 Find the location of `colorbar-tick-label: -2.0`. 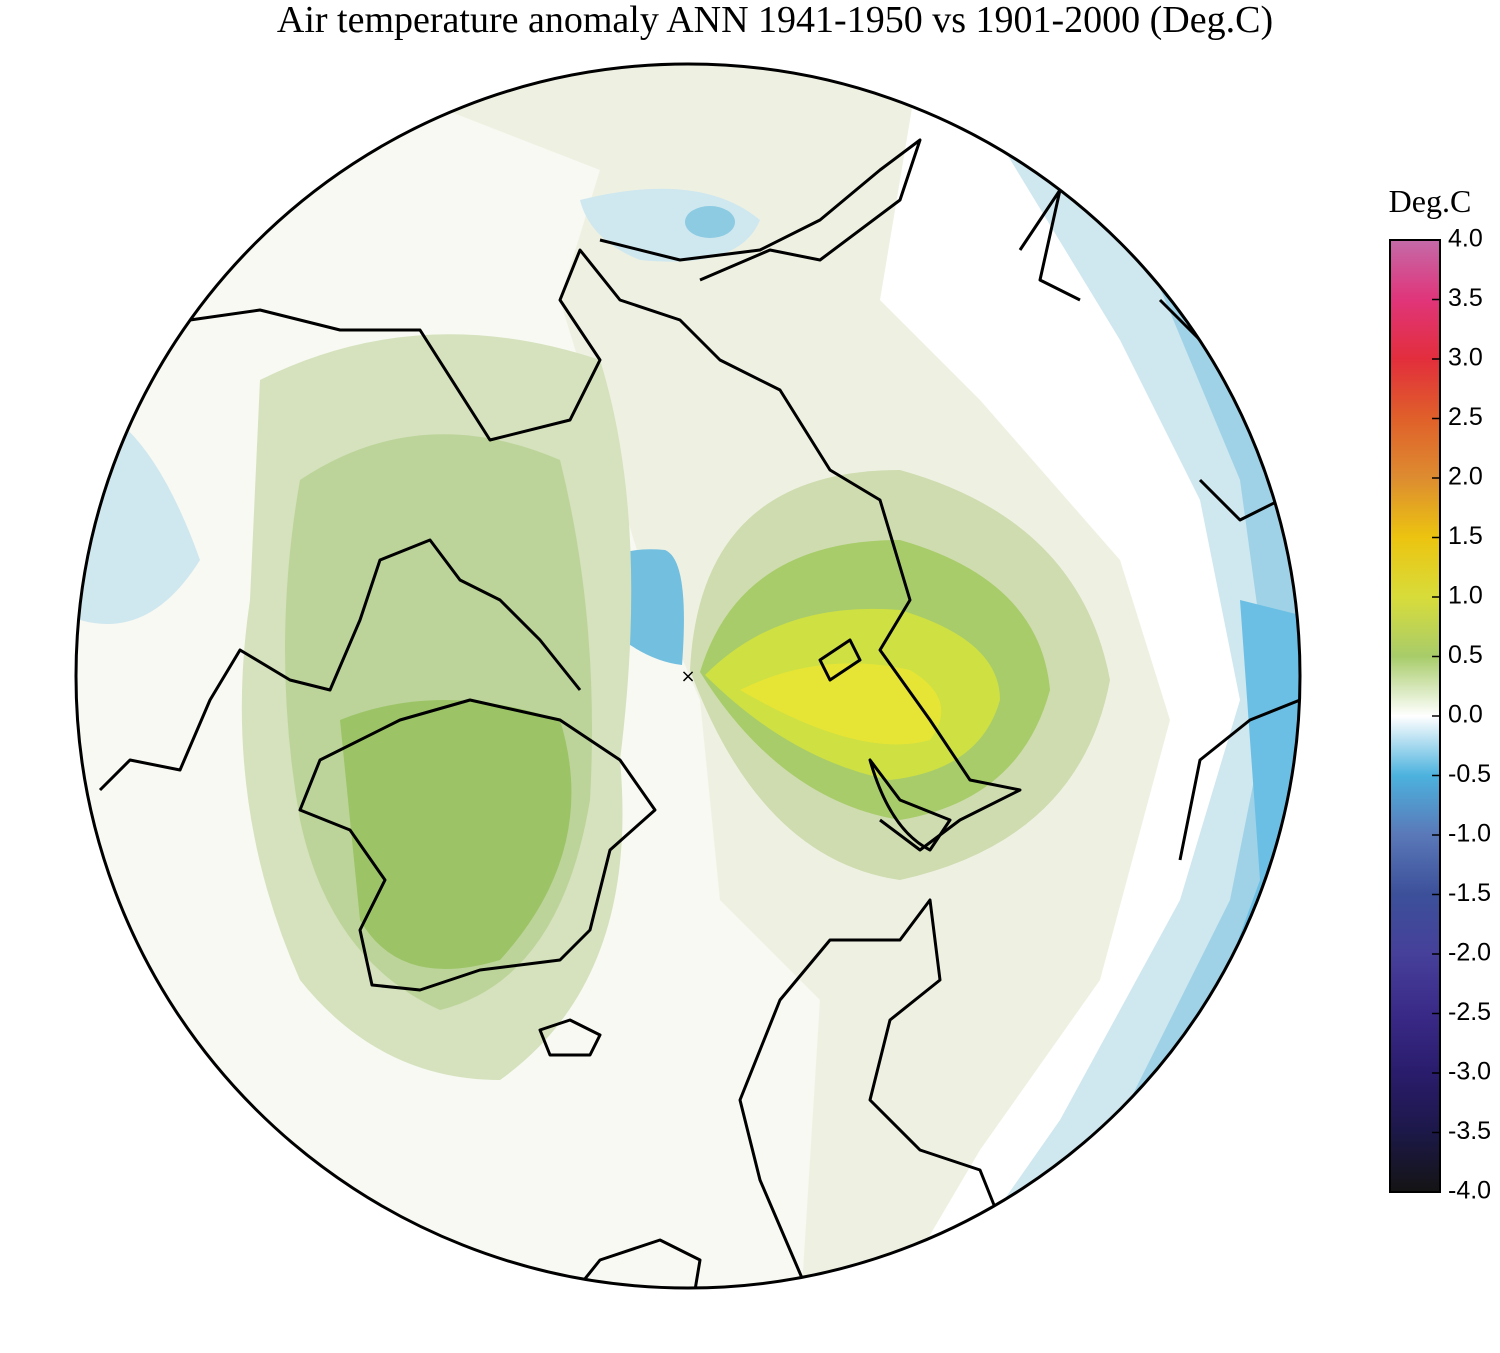

colorbar-tick-label: -2.0 is located at coordinates (1469, 953).